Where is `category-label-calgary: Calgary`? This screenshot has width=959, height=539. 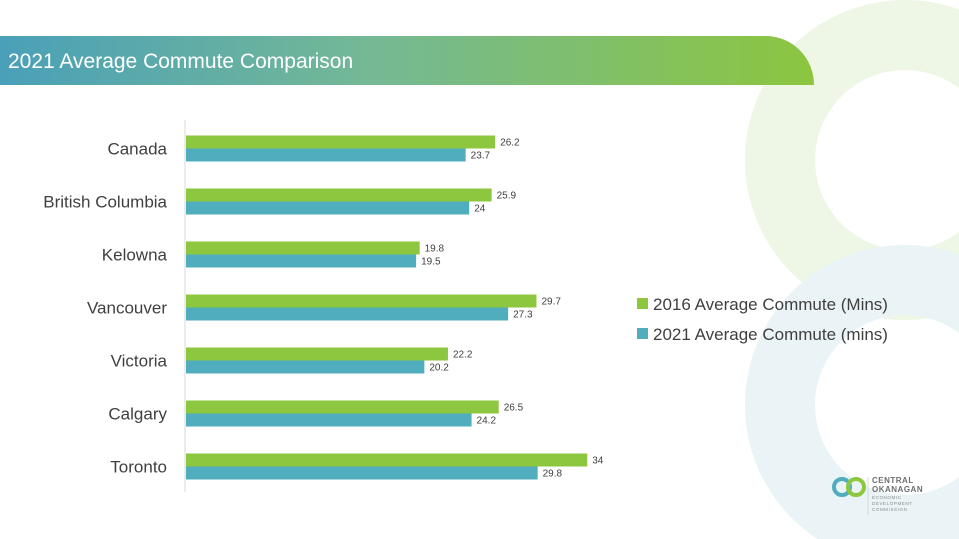 category-label-calgary: Calgary is located at coordinates (137, 414).